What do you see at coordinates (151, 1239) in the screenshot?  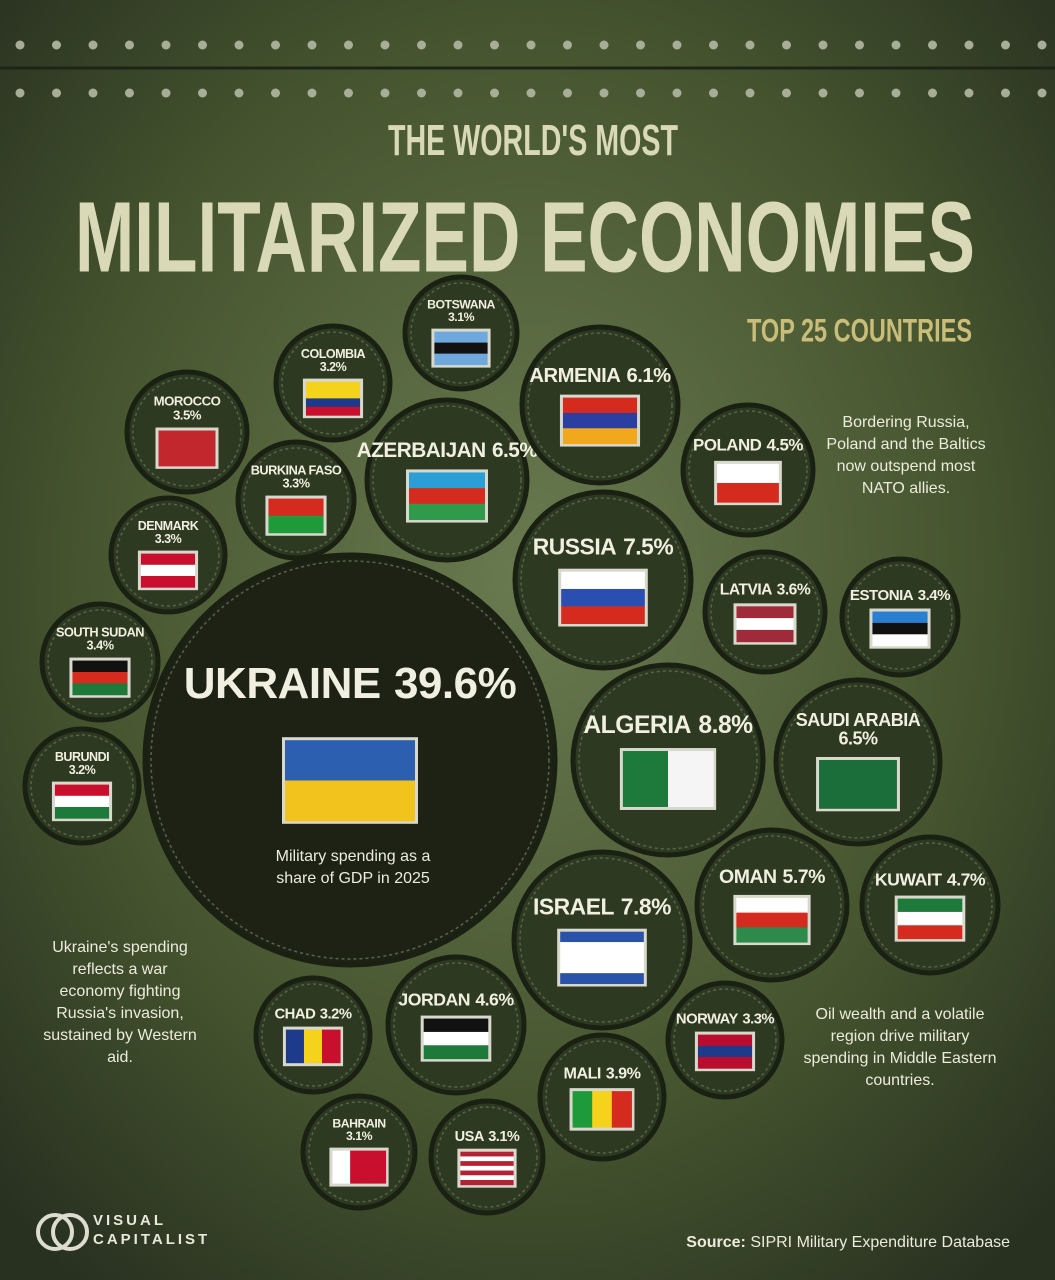 I see `brand: CAPITALIST` at bounding box center [151, 1239].